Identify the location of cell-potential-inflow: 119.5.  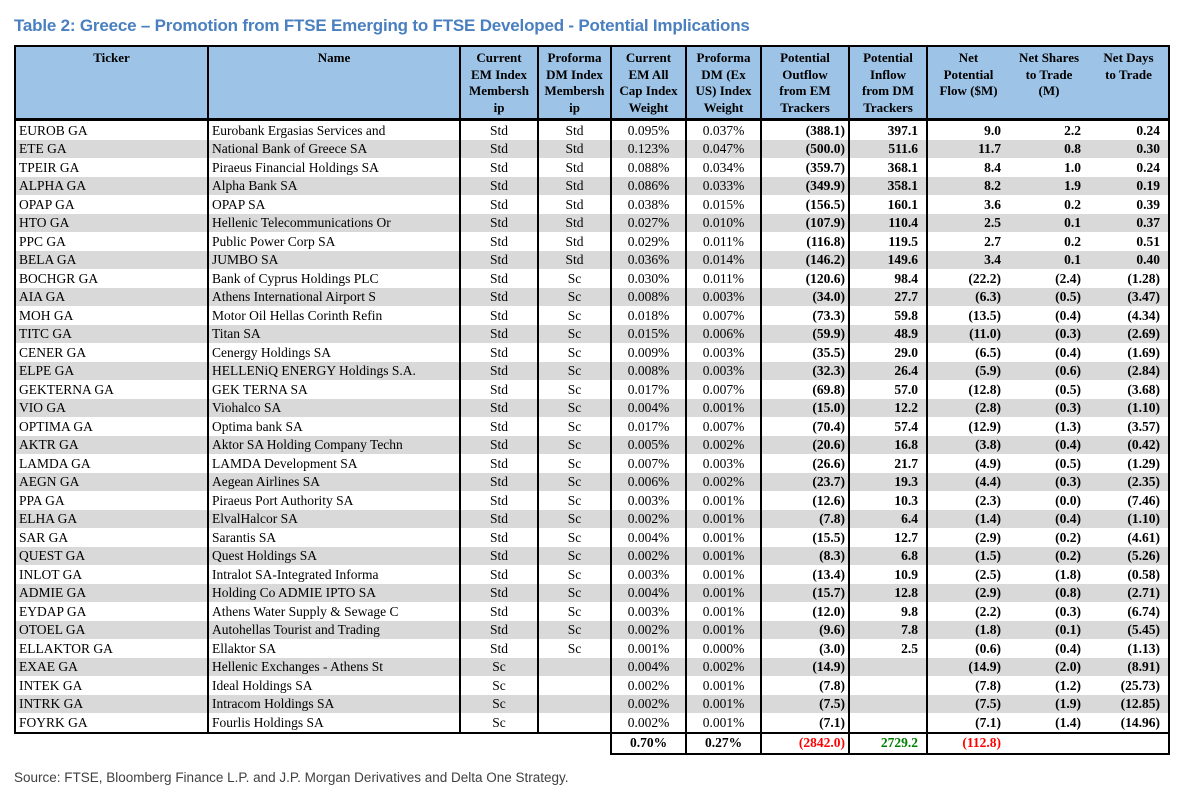
(887, 241).